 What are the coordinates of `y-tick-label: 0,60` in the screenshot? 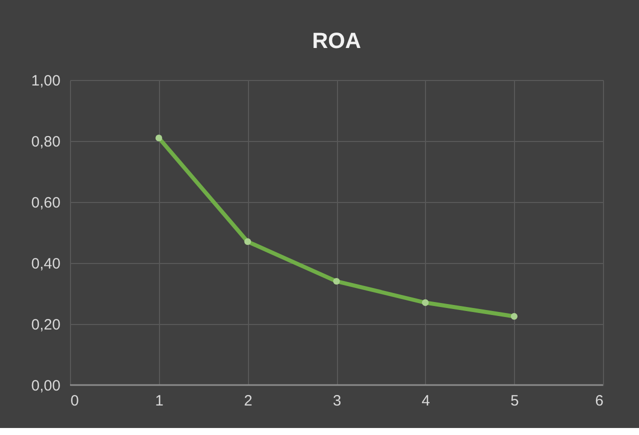 It's located at (45, 203).